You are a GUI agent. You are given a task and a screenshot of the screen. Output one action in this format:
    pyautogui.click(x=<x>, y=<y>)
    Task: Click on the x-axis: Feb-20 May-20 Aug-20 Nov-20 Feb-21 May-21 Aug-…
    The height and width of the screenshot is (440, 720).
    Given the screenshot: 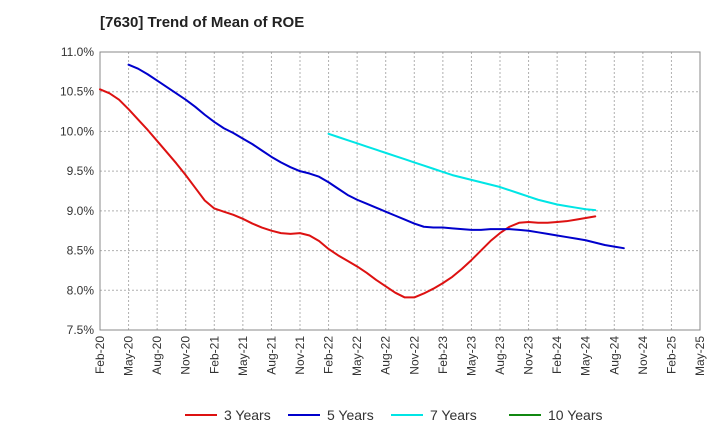 What is the action you would take?
    pyautogui.click(x=400, y=356)
    